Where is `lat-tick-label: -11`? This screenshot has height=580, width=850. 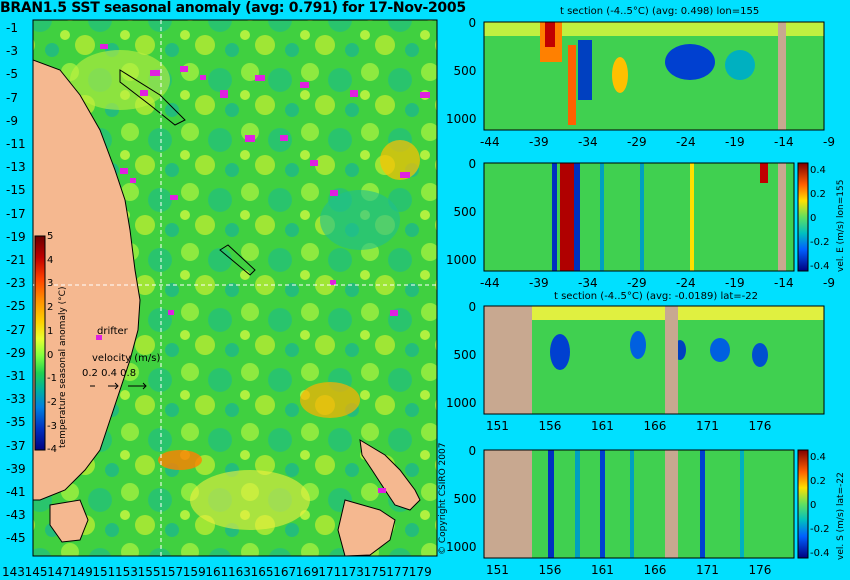 lat-tick-label: -11 is located at coordinates (16, 144).